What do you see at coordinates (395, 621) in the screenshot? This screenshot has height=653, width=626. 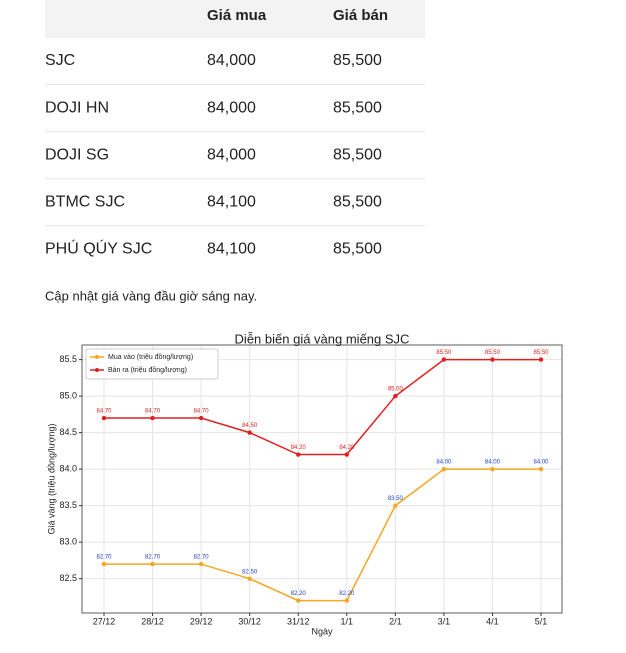 I see `x-tick-label: 2/1` at bounding box center [395, 621].